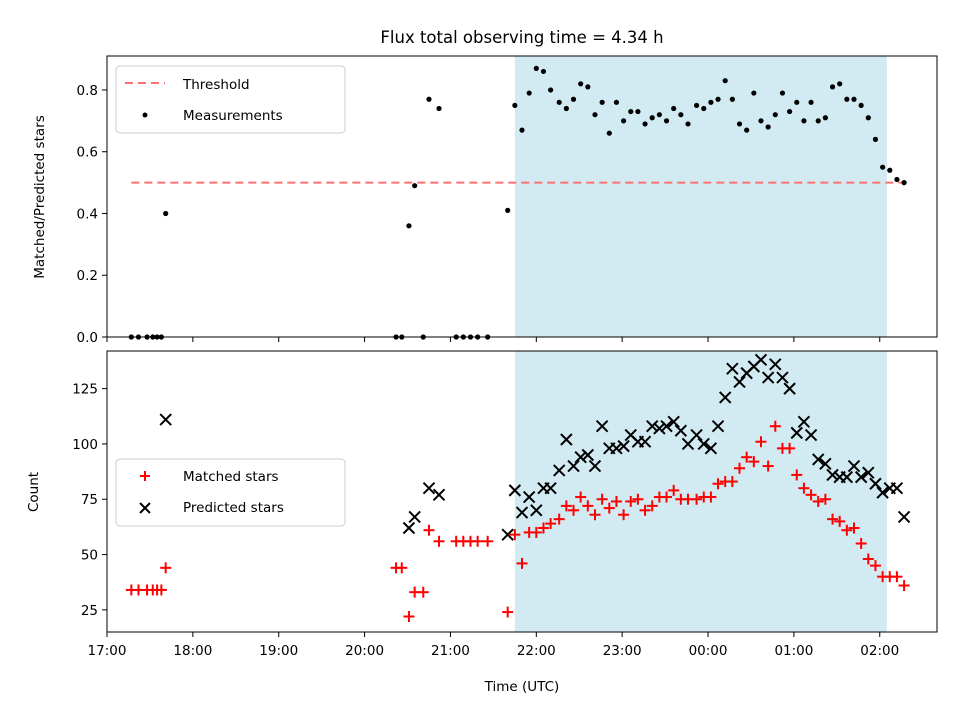  I want to click on top-y-tick-label: 0.2, so click(87, 276).